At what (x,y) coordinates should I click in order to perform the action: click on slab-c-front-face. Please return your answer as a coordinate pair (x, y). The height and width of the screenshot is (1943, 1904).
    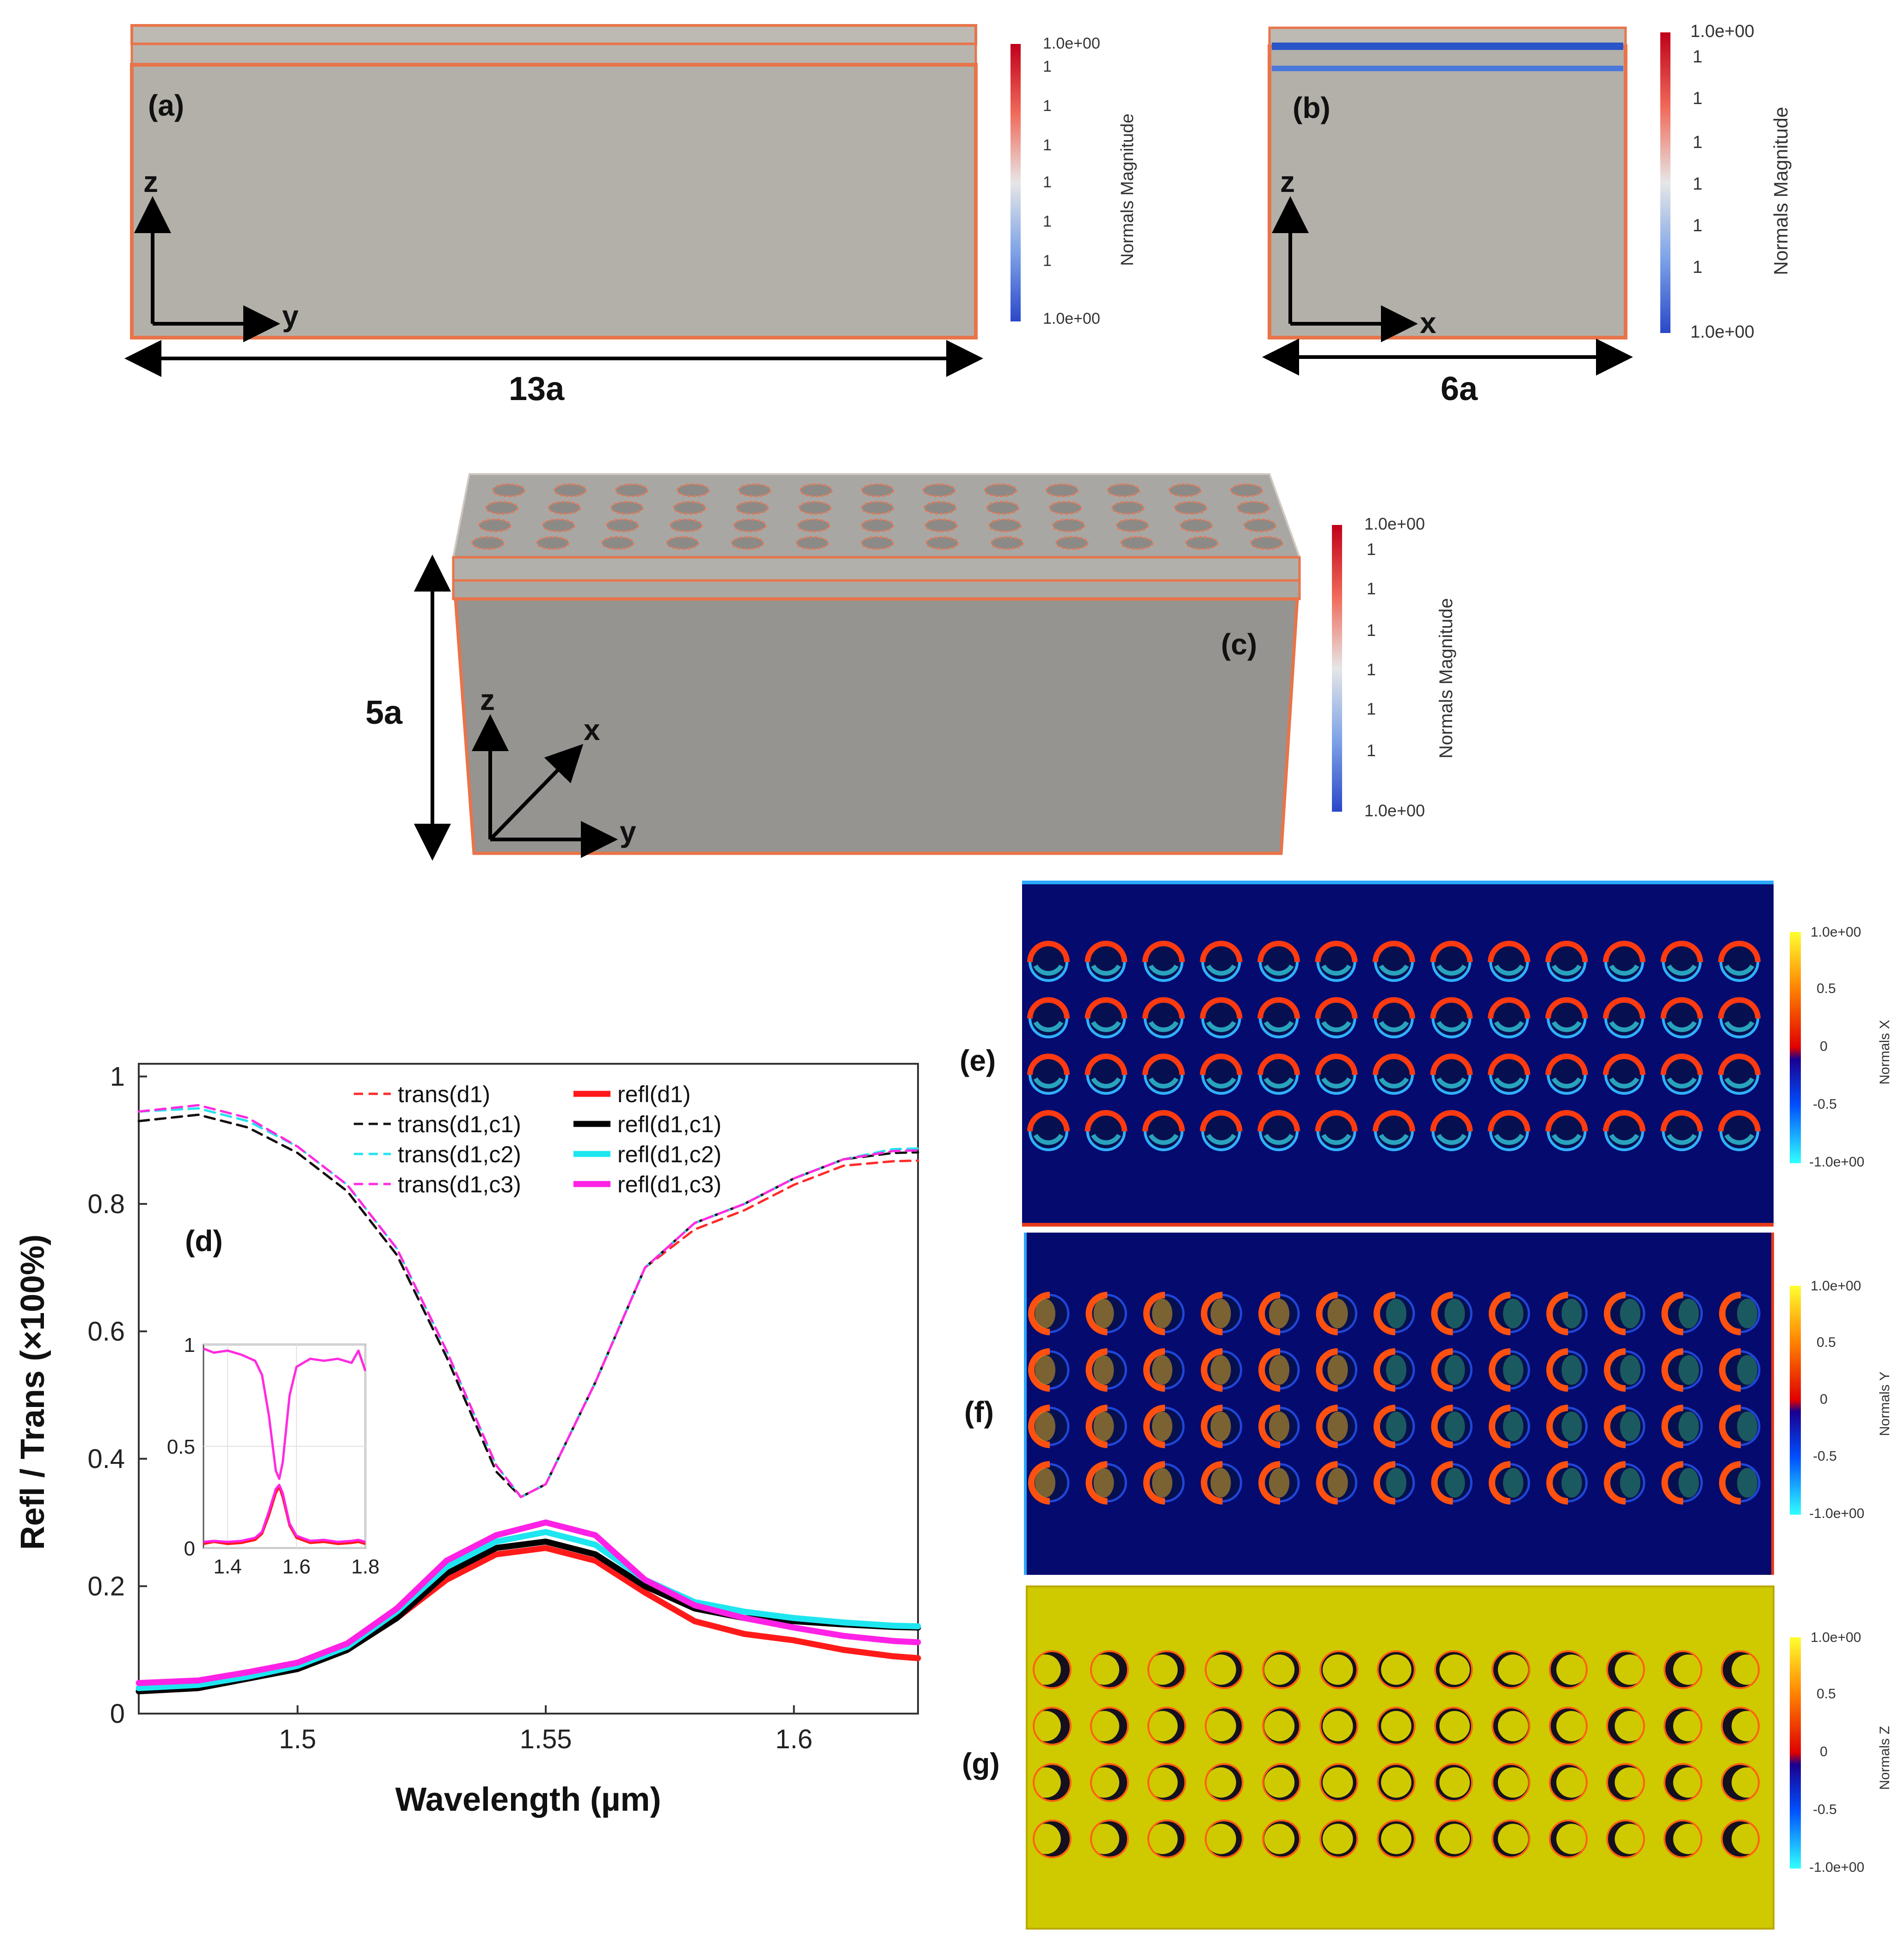
    Looking at the image, I should click on (876, 726).